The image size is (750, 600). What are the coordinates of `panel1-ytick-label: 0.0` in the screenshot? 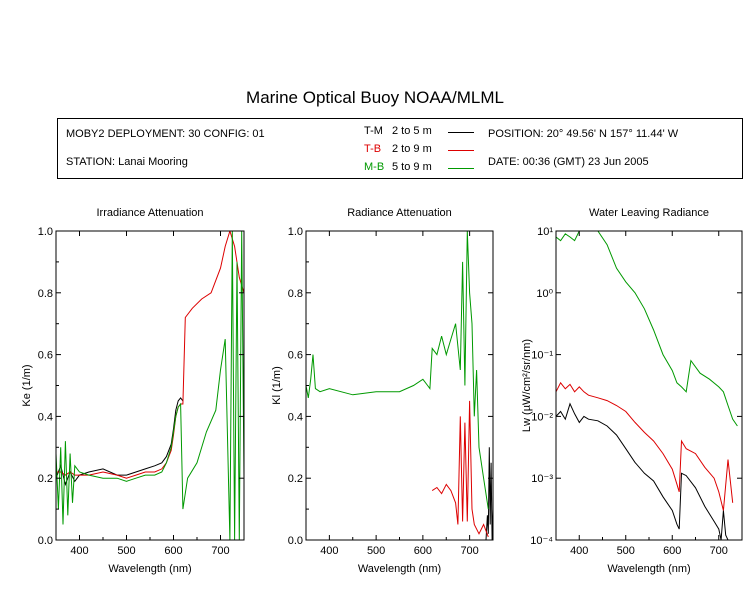 It's located at (45, 541).